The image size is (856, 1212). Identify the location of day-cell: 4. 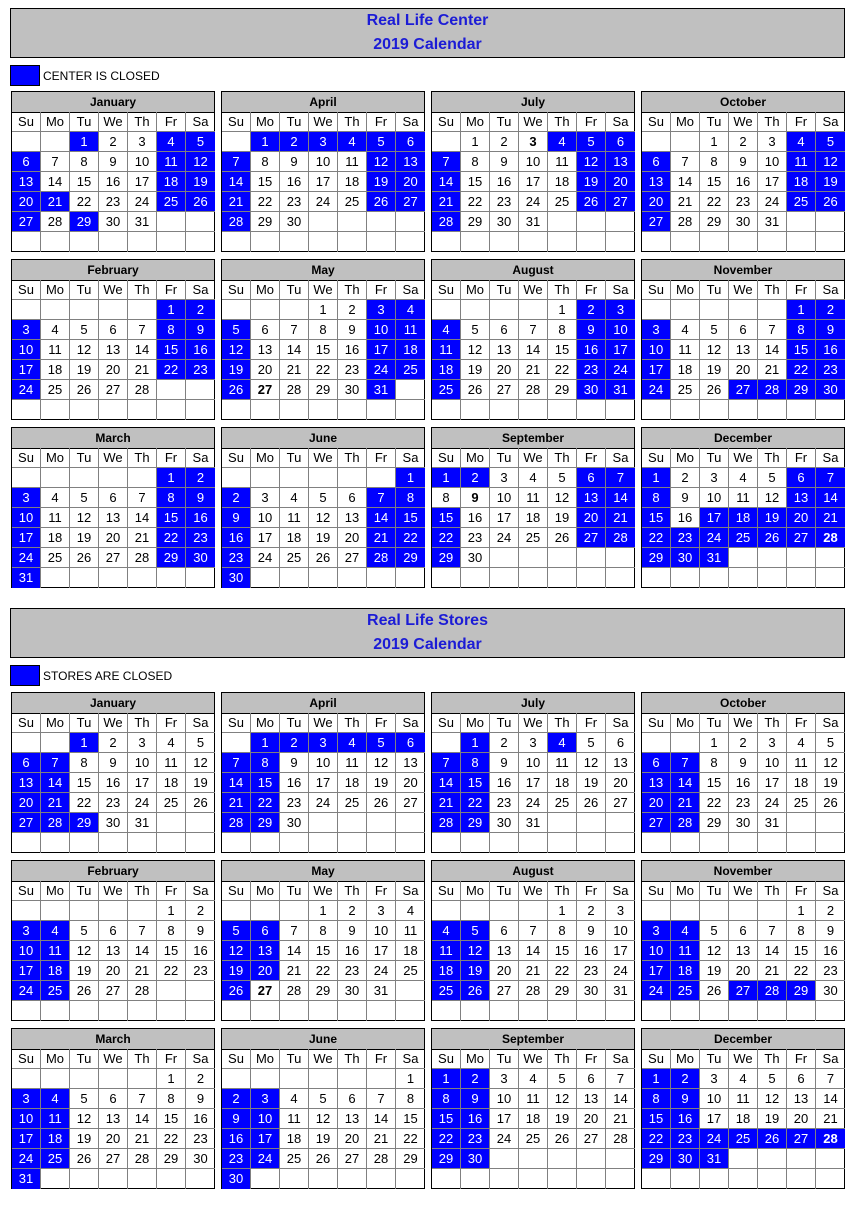
(55, 330).